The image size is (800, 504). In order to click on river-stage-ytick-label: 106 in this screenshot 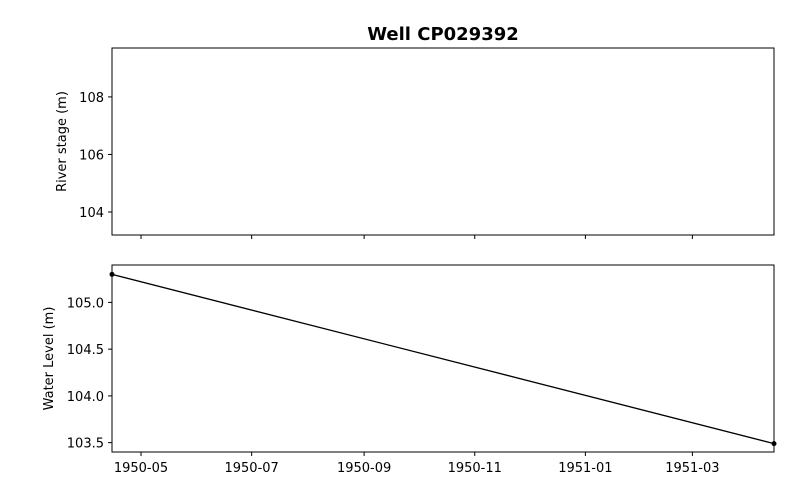, I will do `click(91, 155)`.